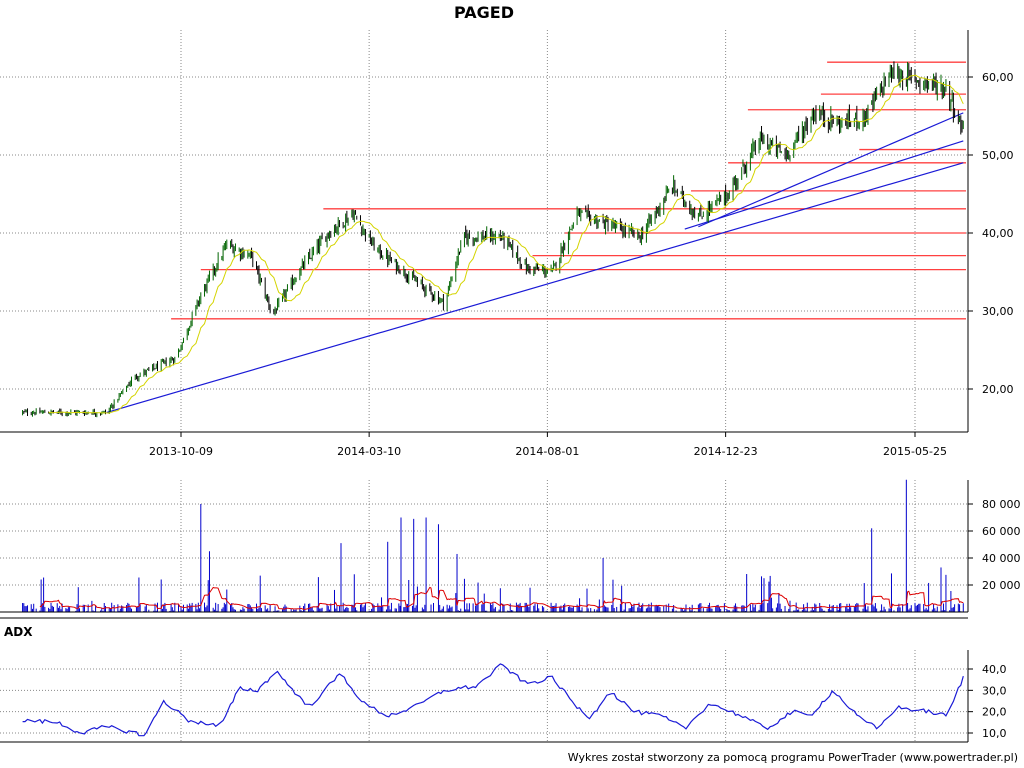  I want to click on price-y-ticks: 20,00 30,00 40,00 50,00 60,00, so click(991, 233).